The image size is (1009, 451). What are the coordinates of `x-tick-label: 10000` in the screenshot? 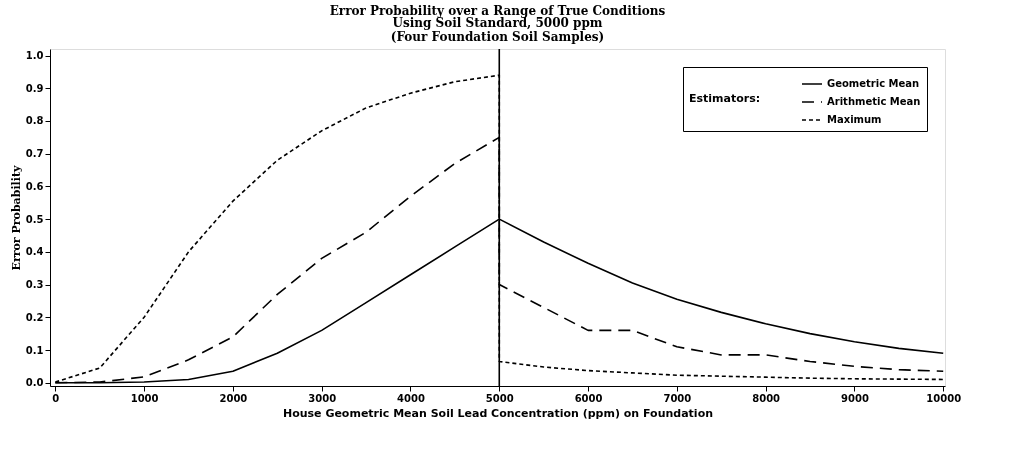 It's located at (944, 398).